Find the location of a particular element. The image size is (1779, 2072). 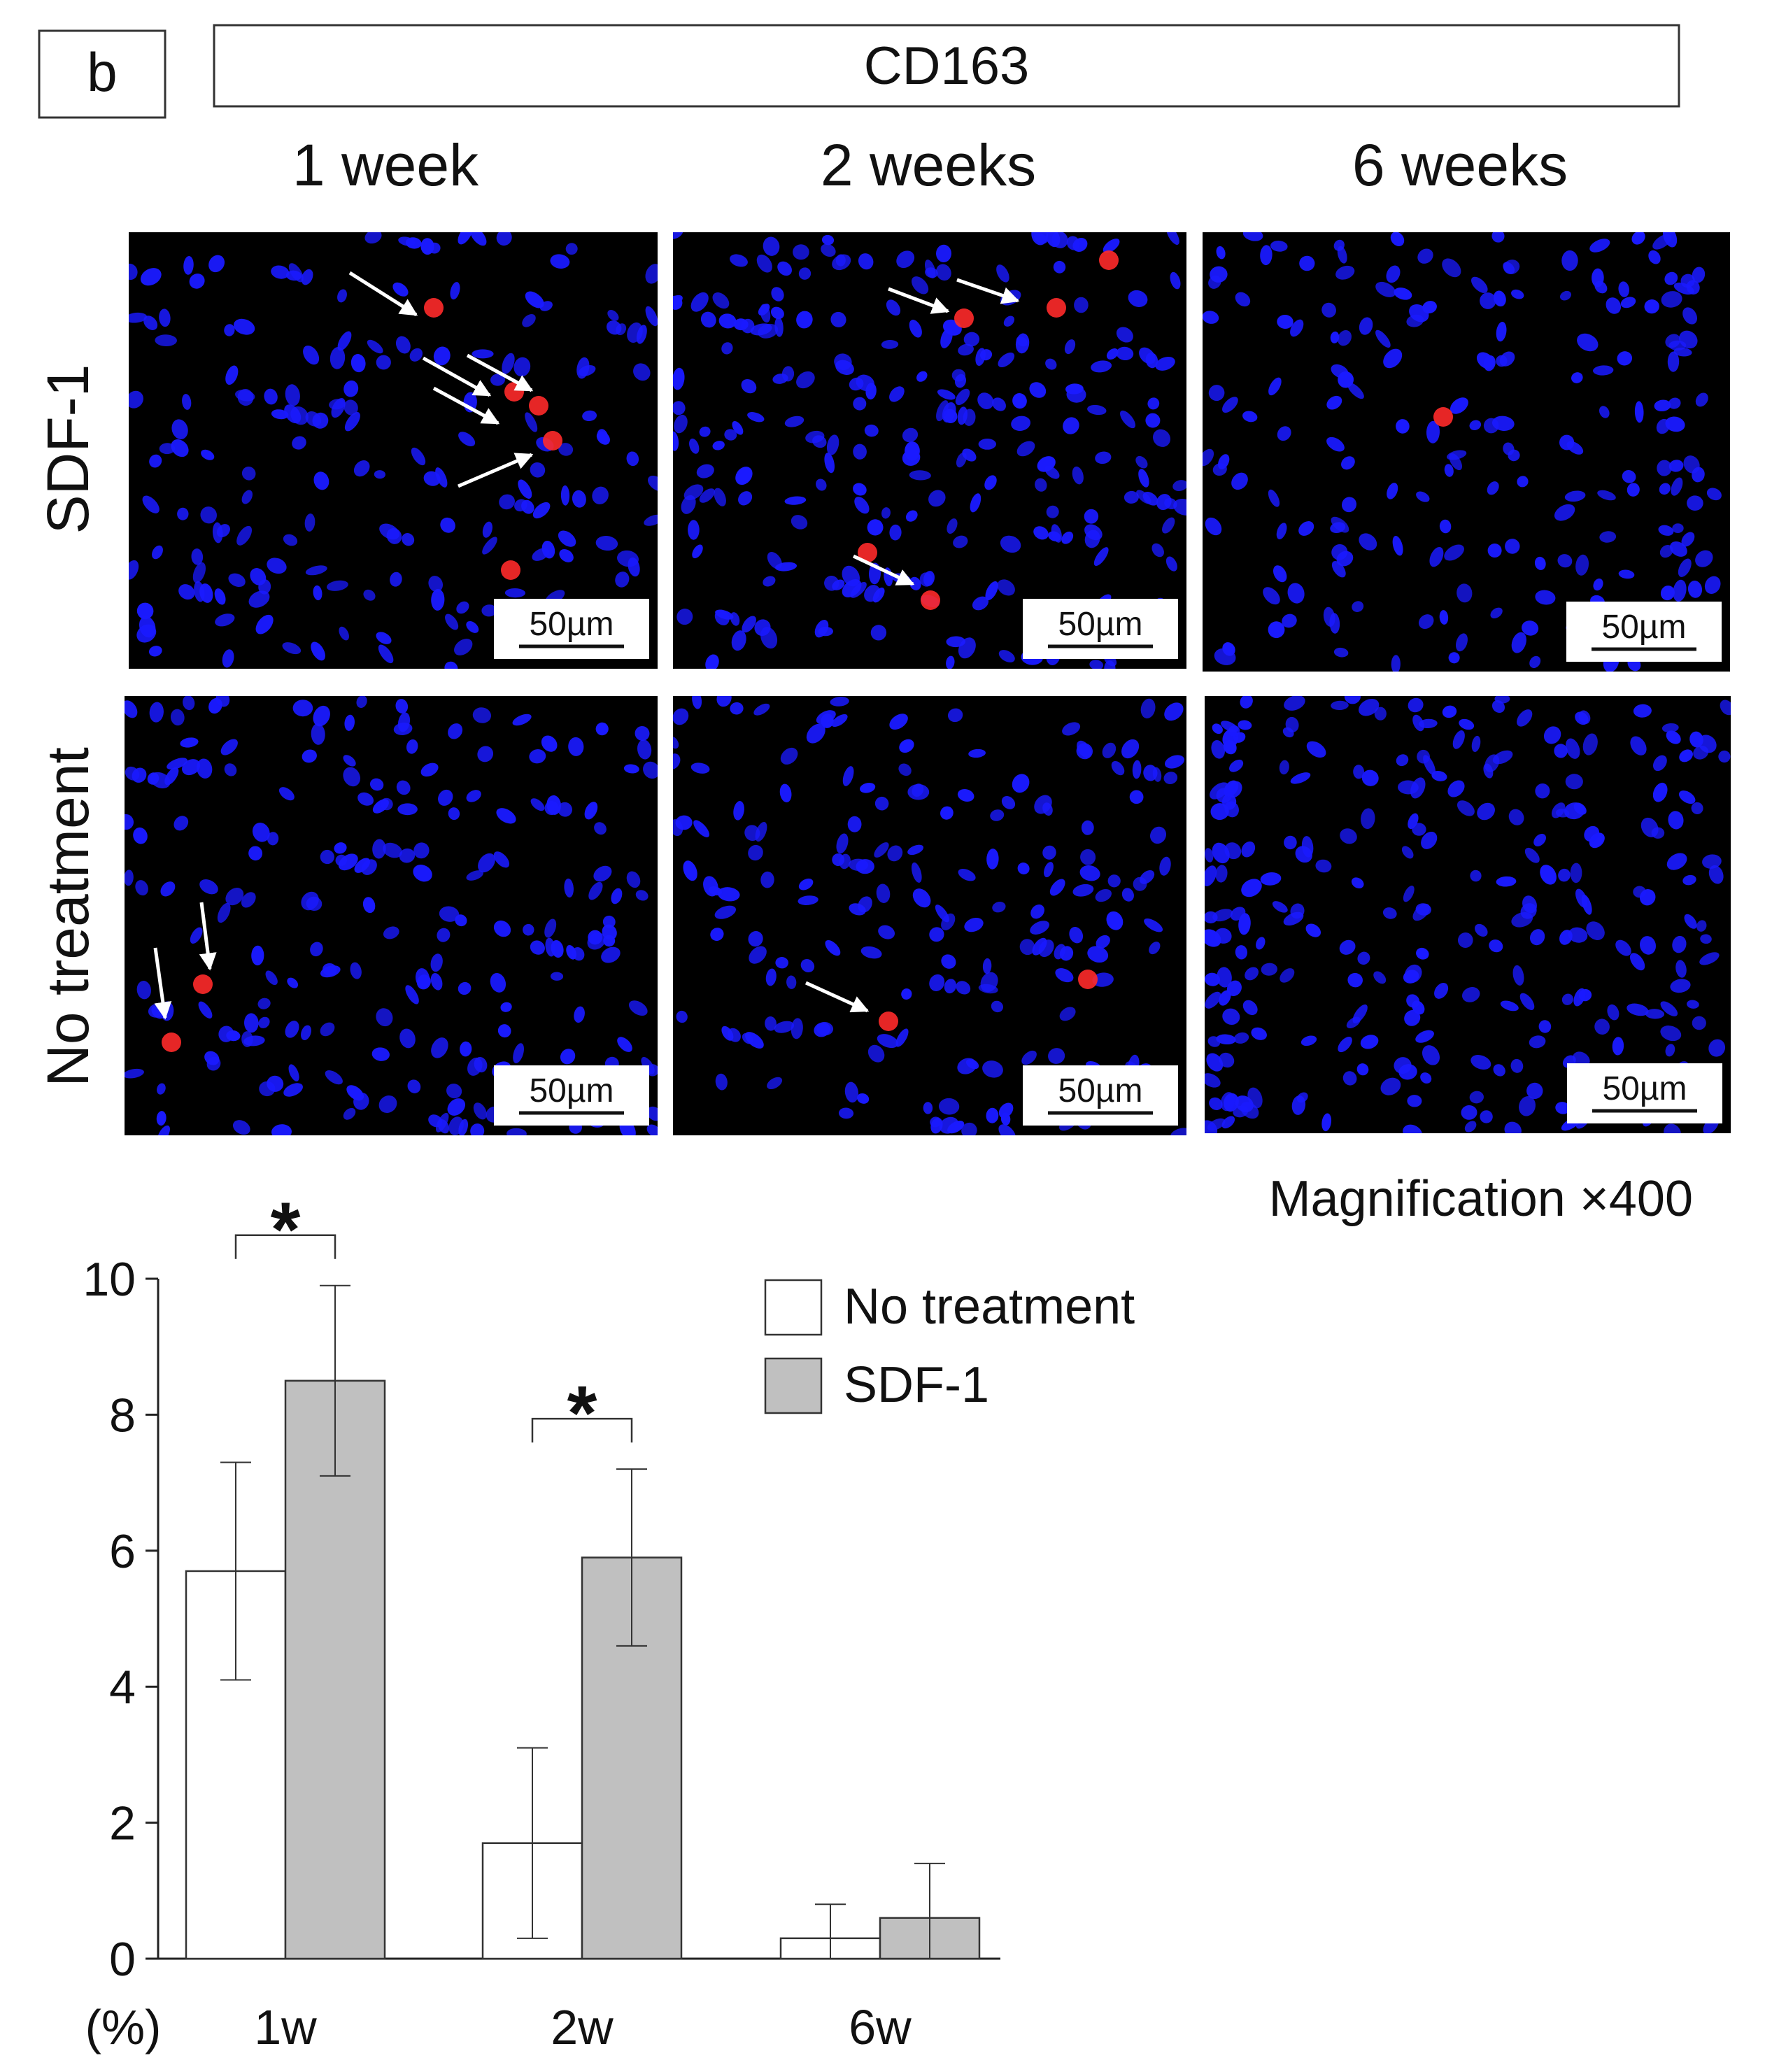

arrow-annotation is located at coordinates (883, 570).